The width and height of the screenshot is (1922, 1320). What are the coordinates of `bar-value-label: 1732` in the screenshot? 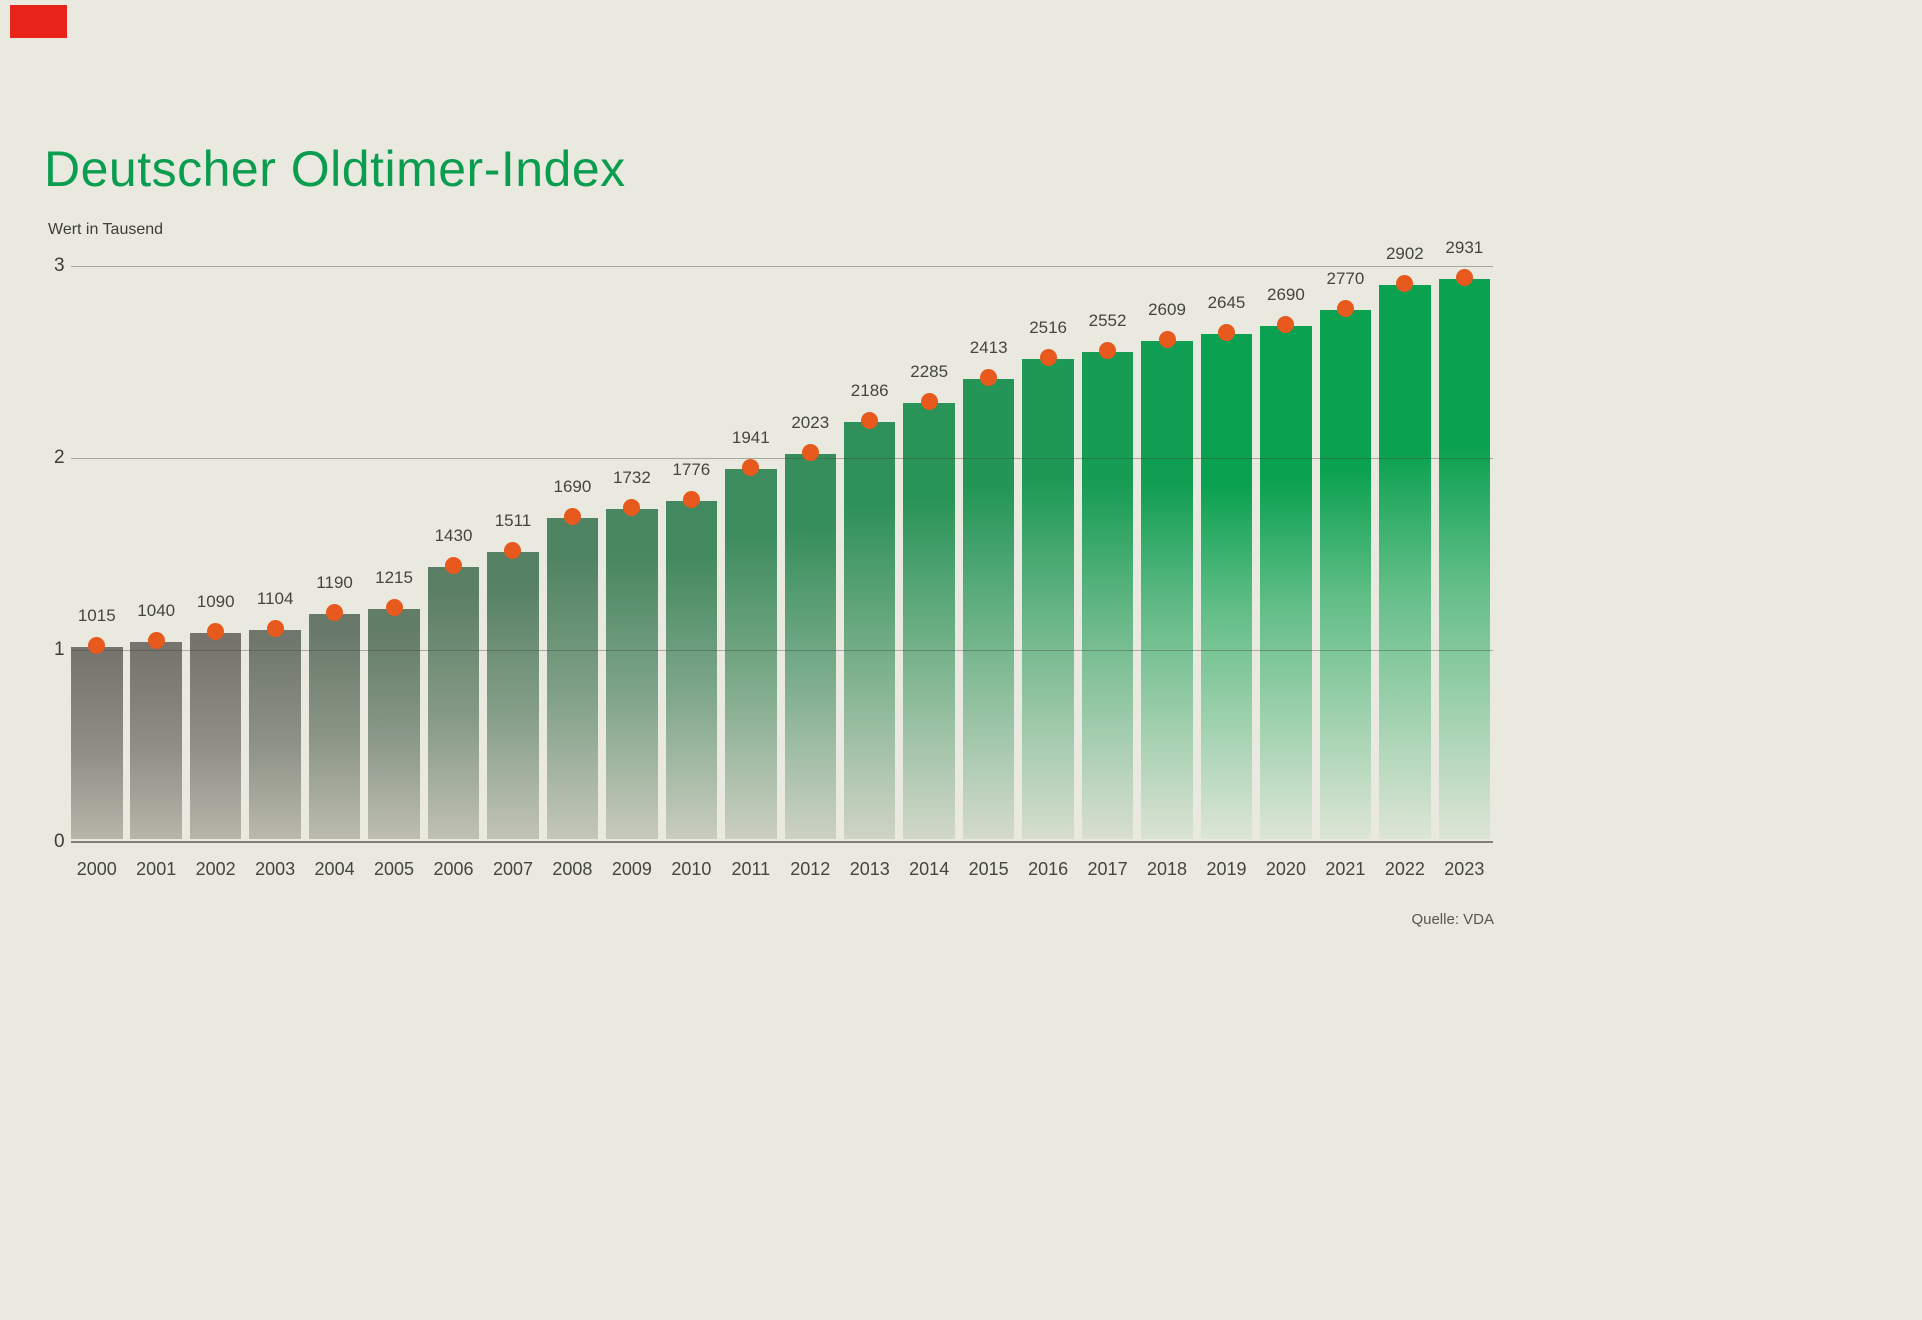 It's located at (631, 477).